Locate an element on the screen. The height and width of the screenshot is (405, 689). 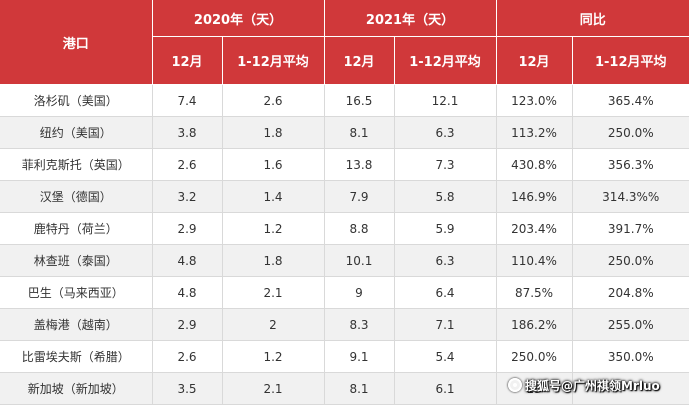
cell-2021-dec: 9 is located at coordinates (359, 292).